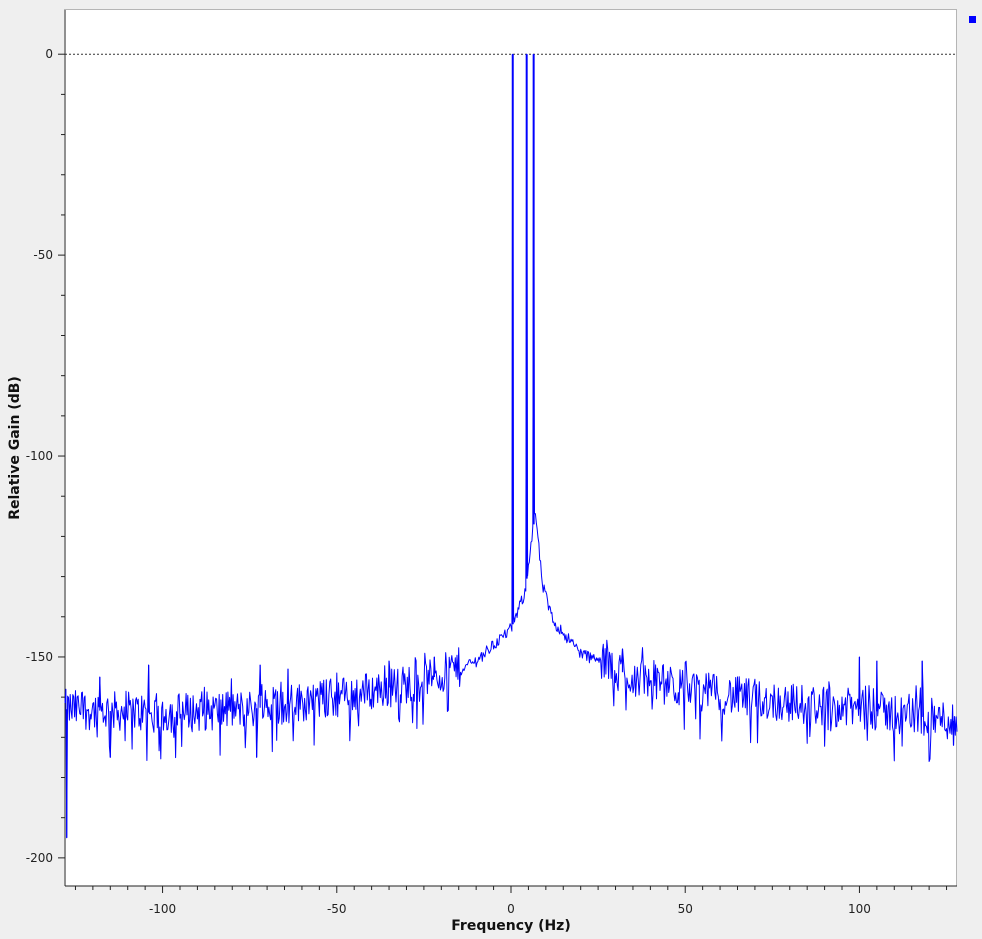 This screenshot has height=939, width=982. What do you see at coordinates (15, 448) in the screenshot?
I see `y-axis-title: Relative Gain (dB)` at bounding box center [15, 448].